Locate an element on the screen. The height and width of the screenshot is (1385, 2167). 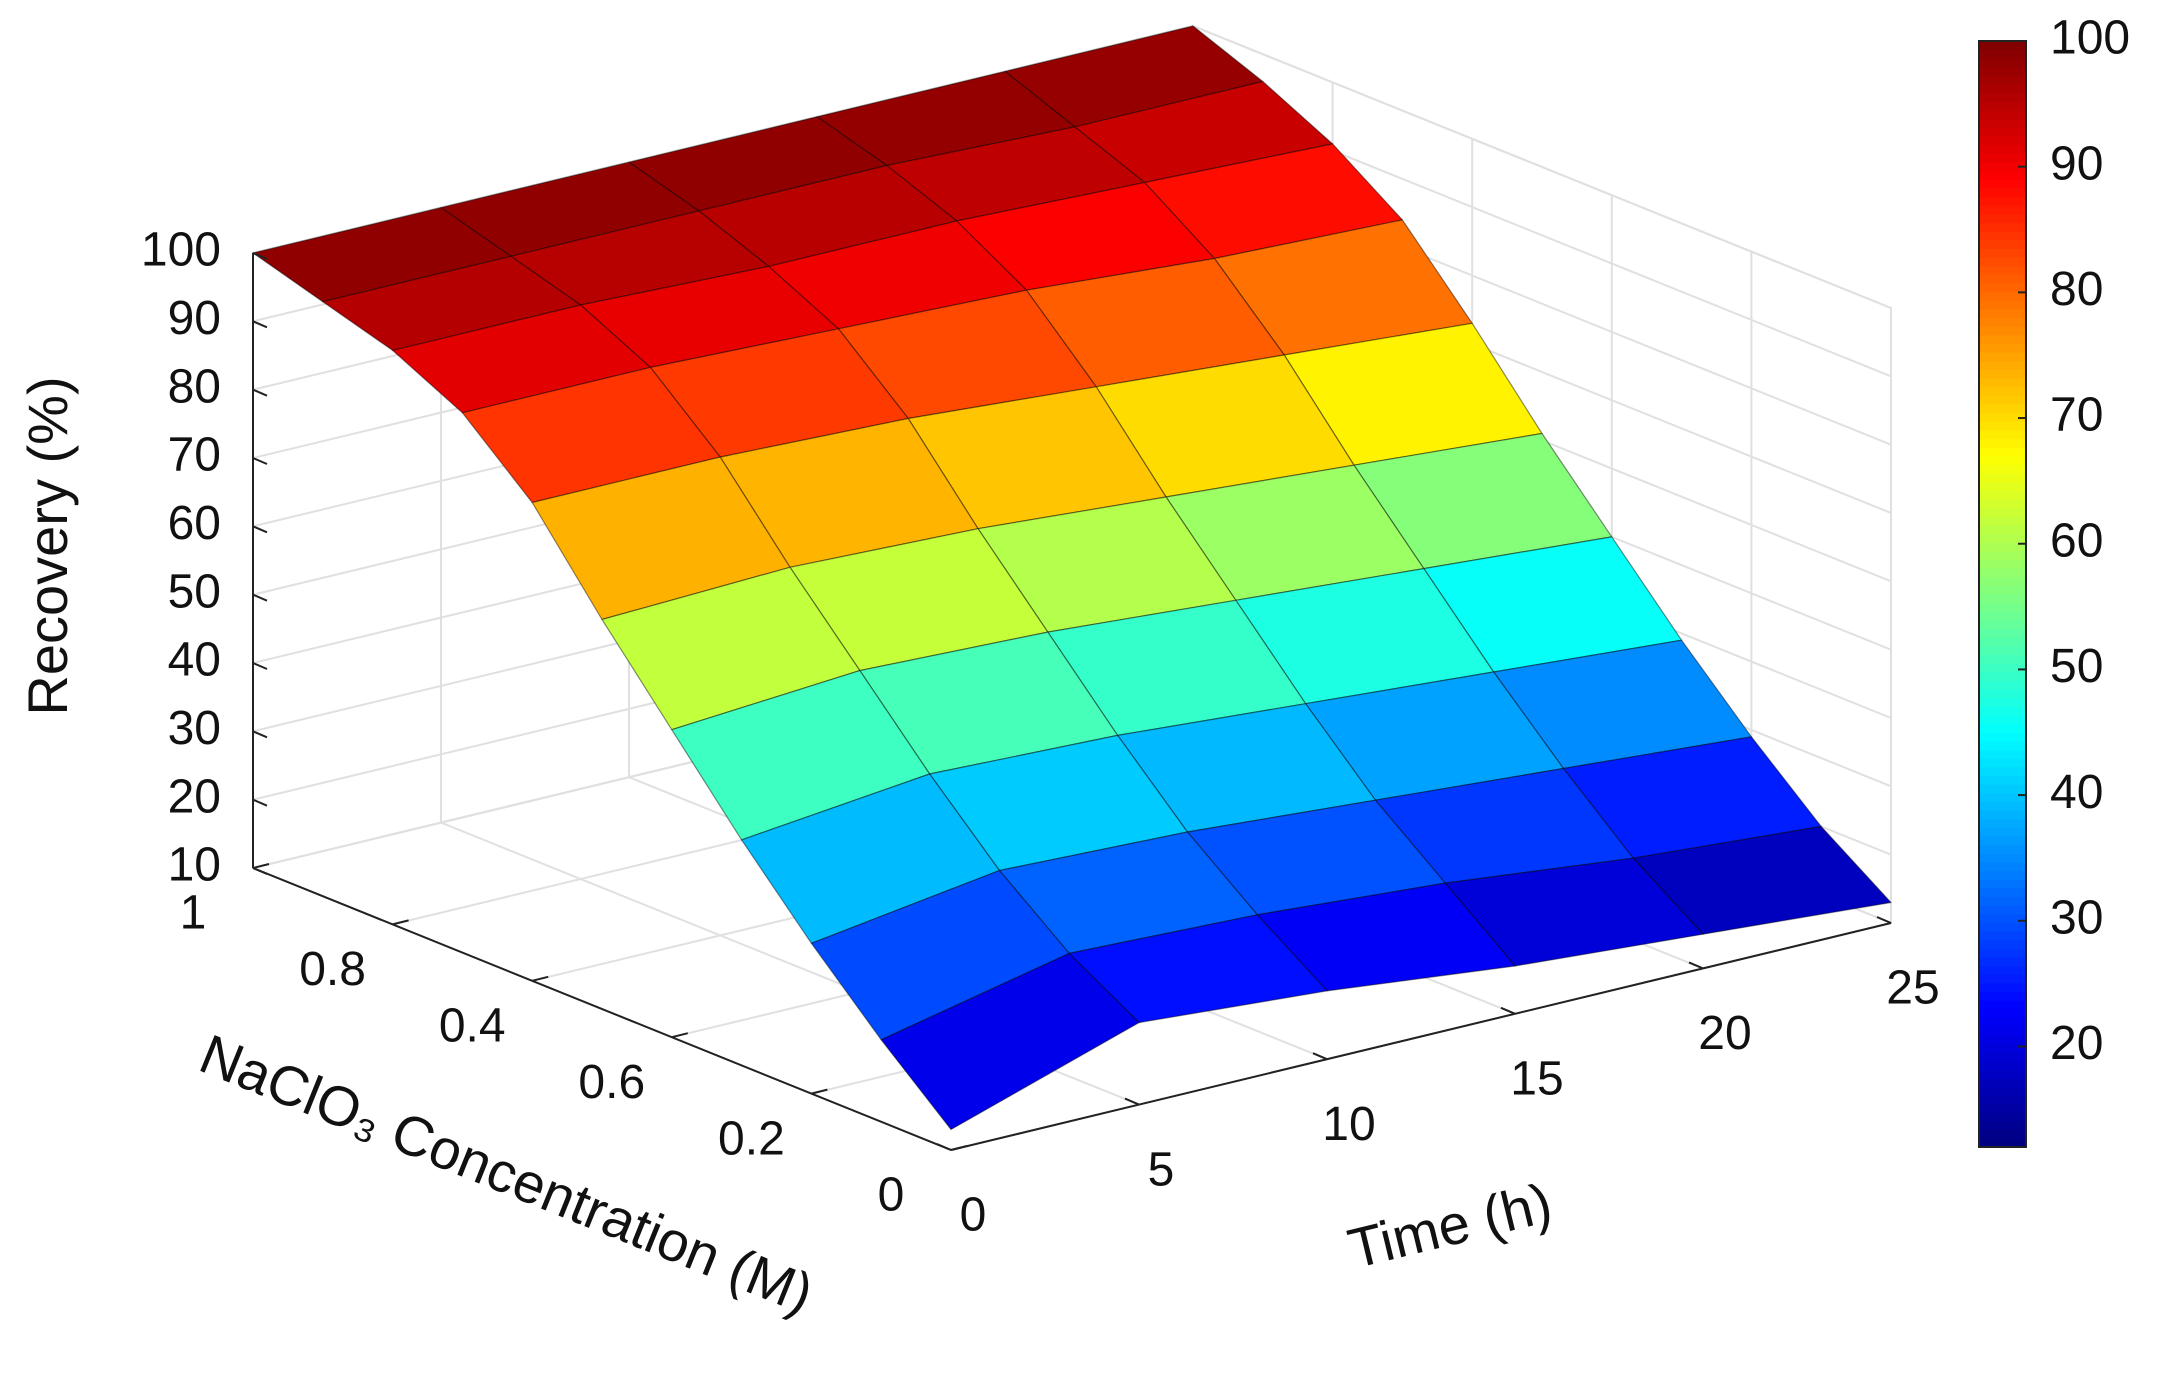
y-tick-label: 0.8 is located at coordinates (332, 969).